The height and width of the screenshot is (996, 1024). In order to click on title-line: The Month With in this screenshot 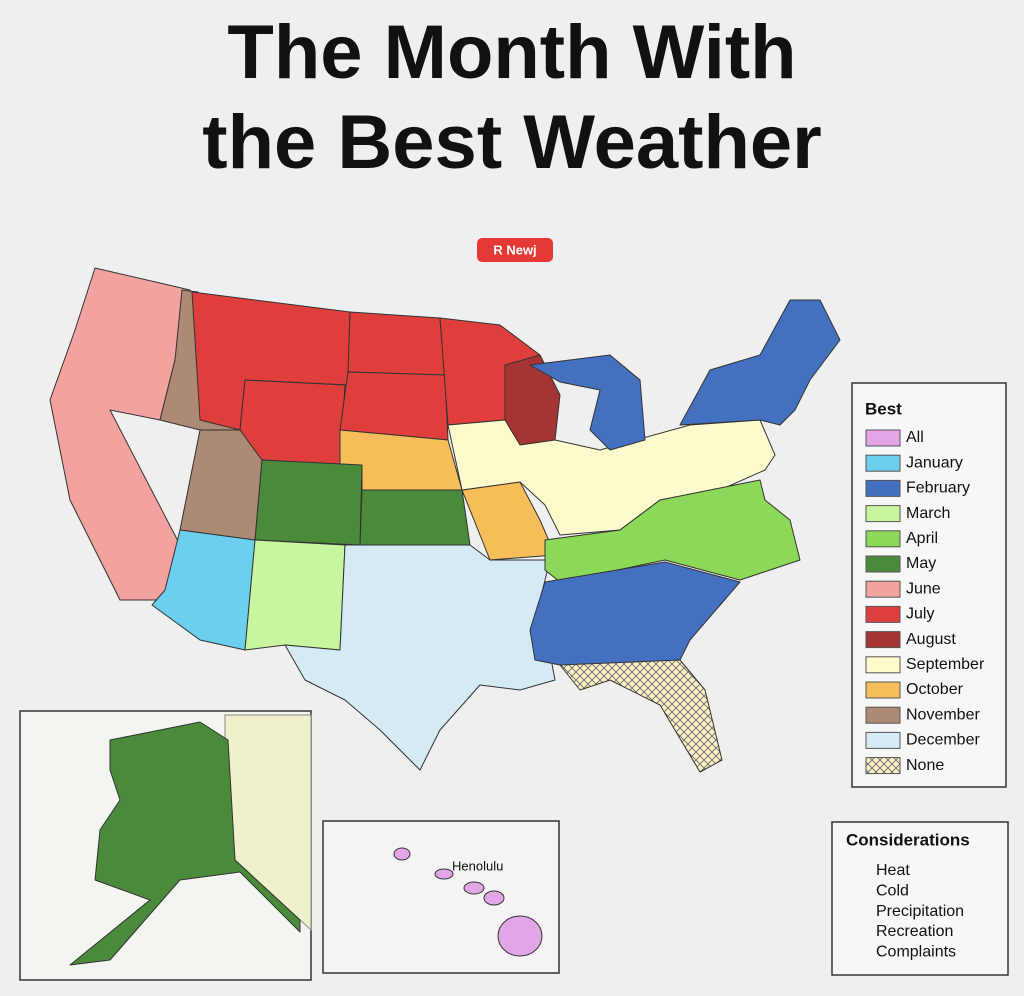, I will do `click(511, 52)`.